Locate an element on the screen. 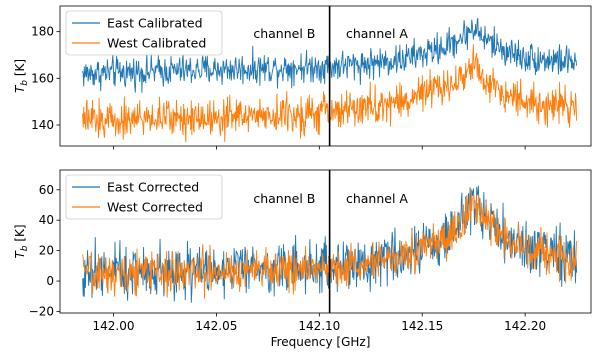 The width and height of the screenshot is (595, 352). x-tick-label: 142.20 is located at coordinates (525, 326).